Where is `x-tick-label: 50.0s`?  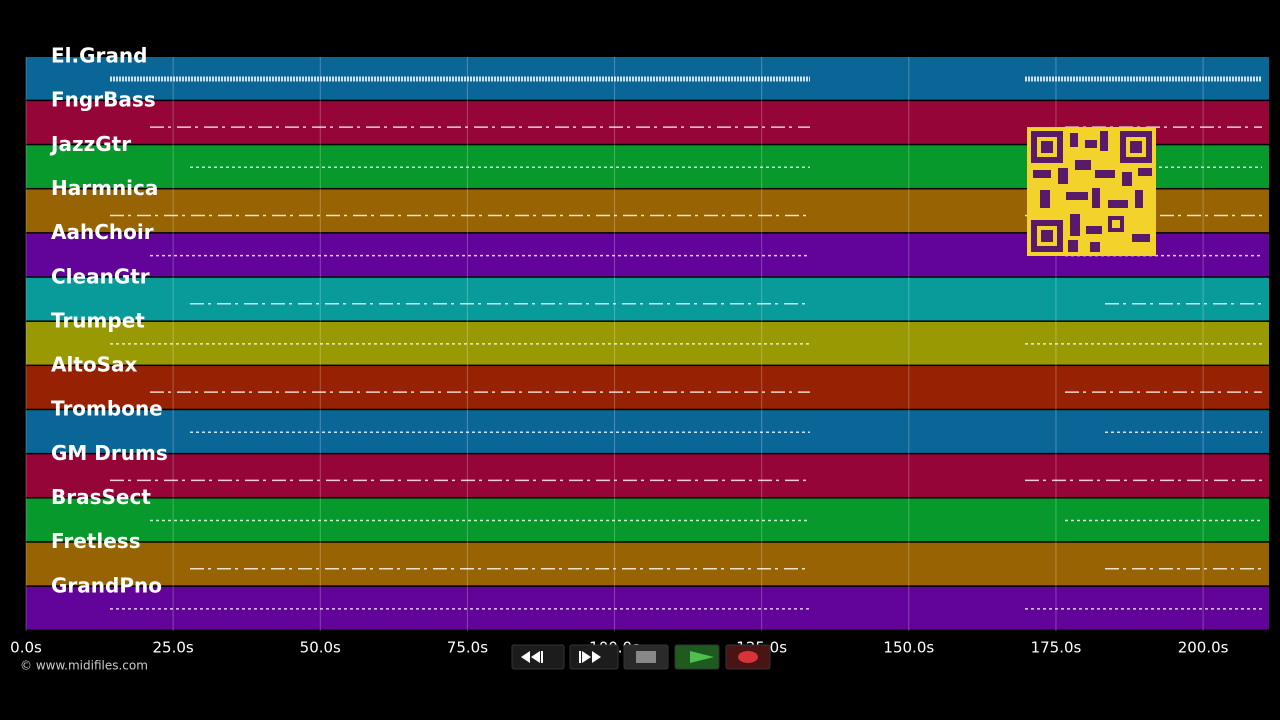
x-tick-label: 50.0s is located at coordinates (320, 648).